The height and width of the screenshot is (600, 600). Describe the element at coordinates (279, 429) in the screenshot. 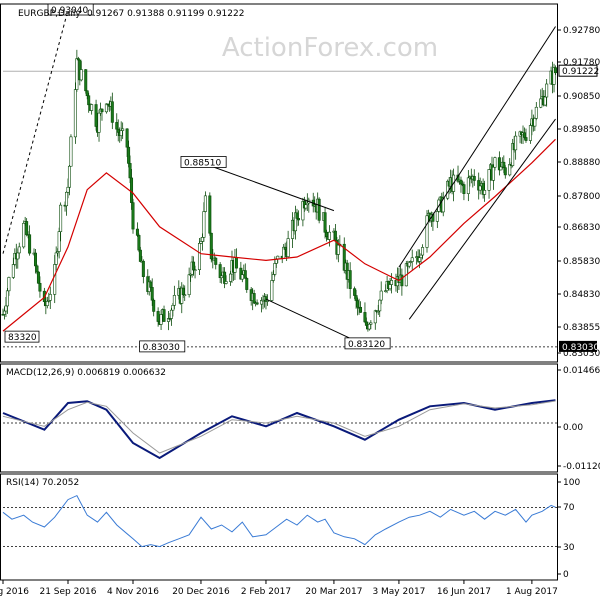

I see `macd-line` at that location.